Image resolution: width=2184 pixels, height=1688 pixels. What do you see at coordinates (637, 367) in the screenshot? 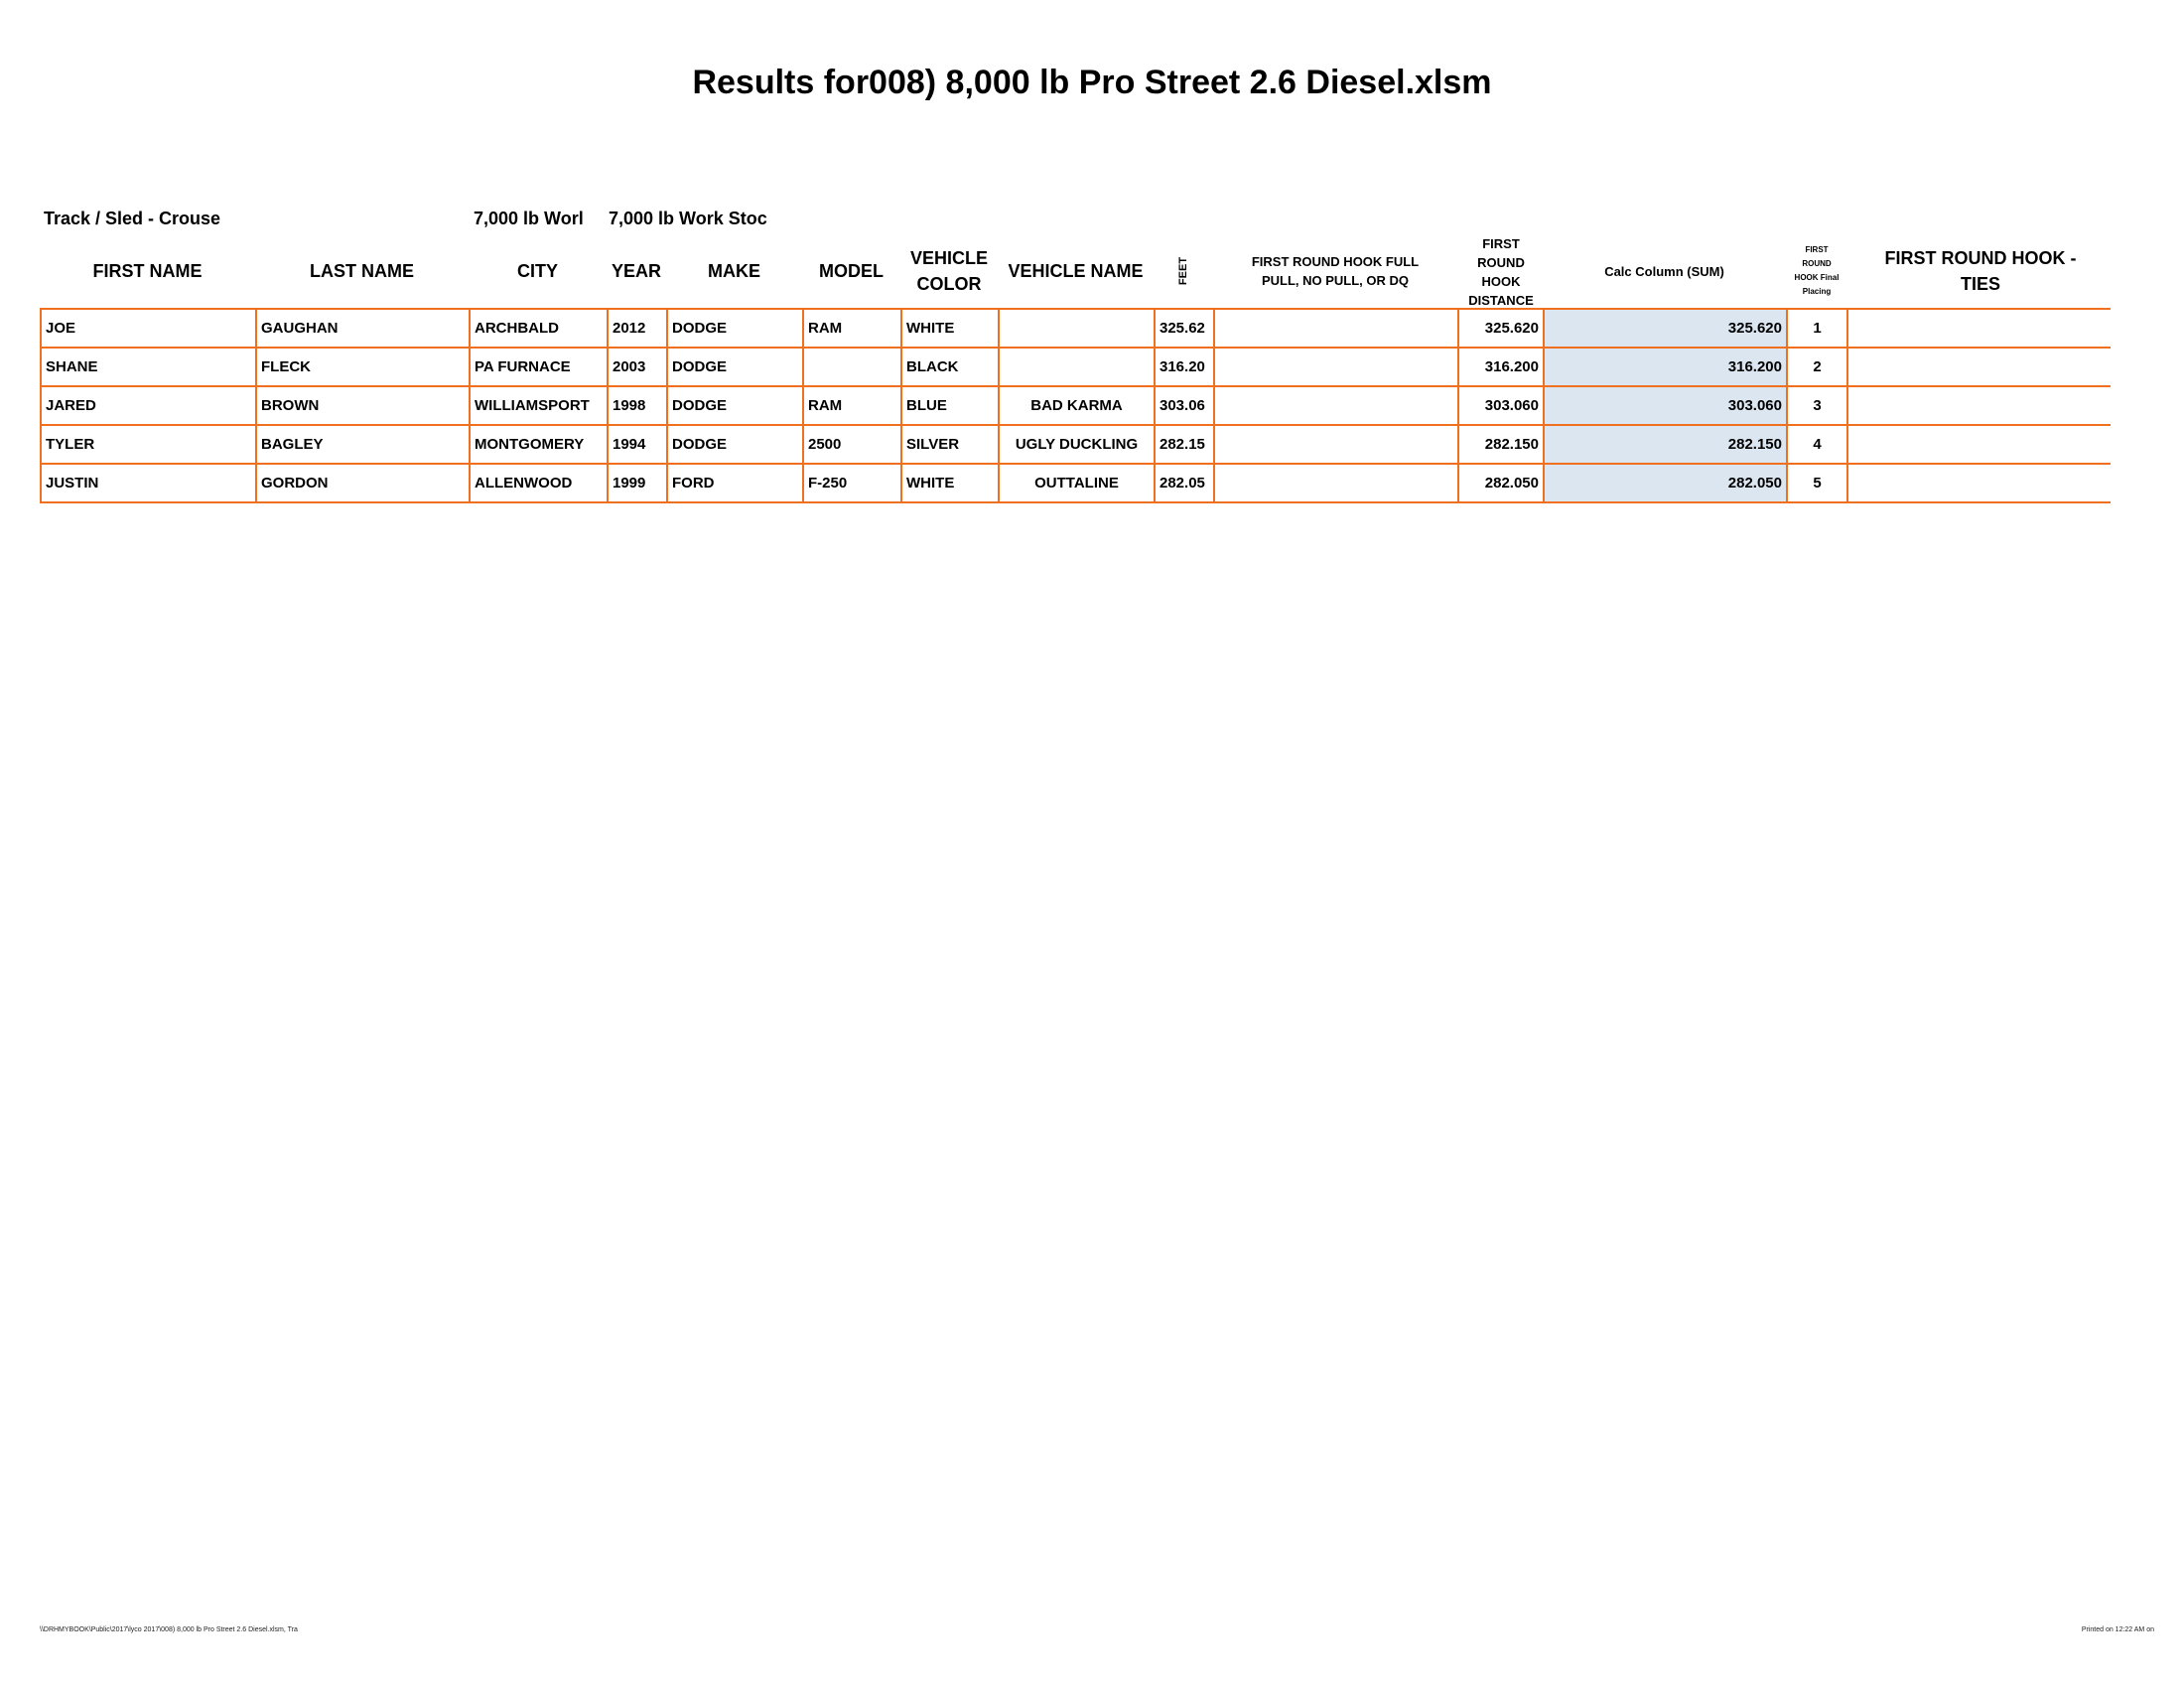
I see `cell-year: 2003` at bounding box center [637, 367].